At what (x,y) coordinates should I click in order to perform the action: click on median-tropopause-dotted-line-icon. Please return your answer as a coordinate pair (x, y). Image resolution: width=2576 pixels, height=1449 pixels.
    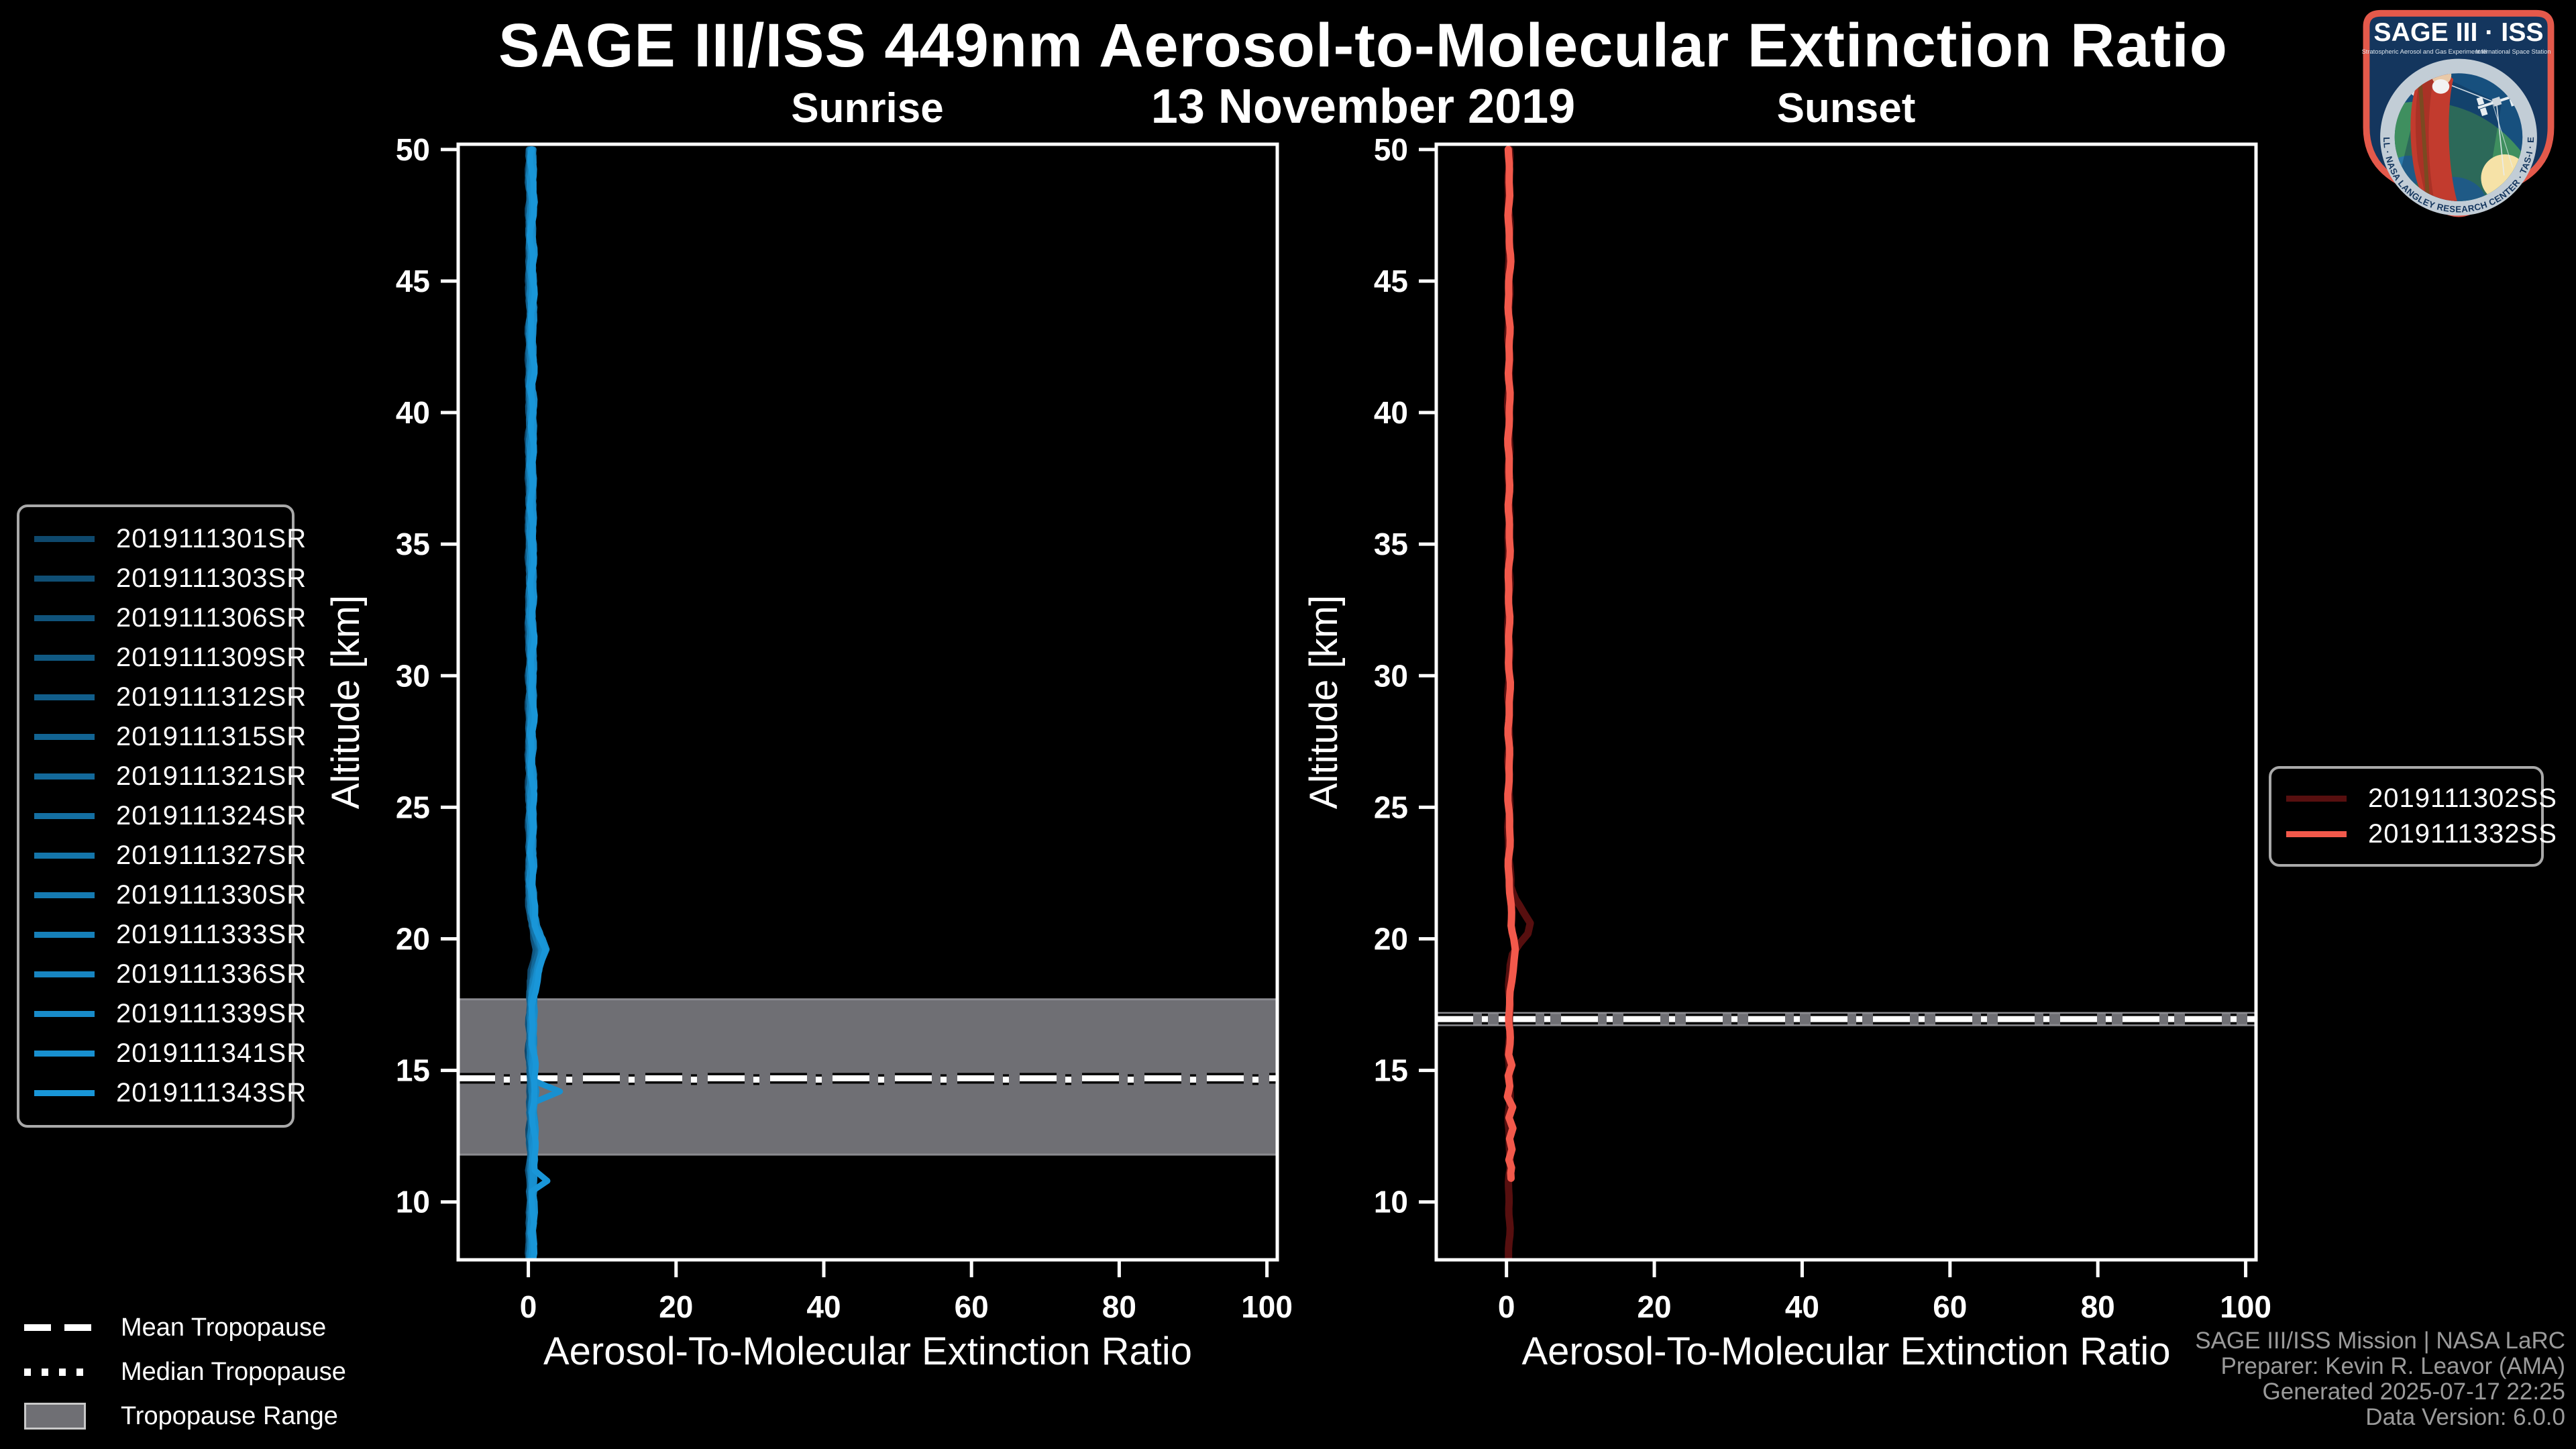
    Looking at the image, I should click on (59, 1372).